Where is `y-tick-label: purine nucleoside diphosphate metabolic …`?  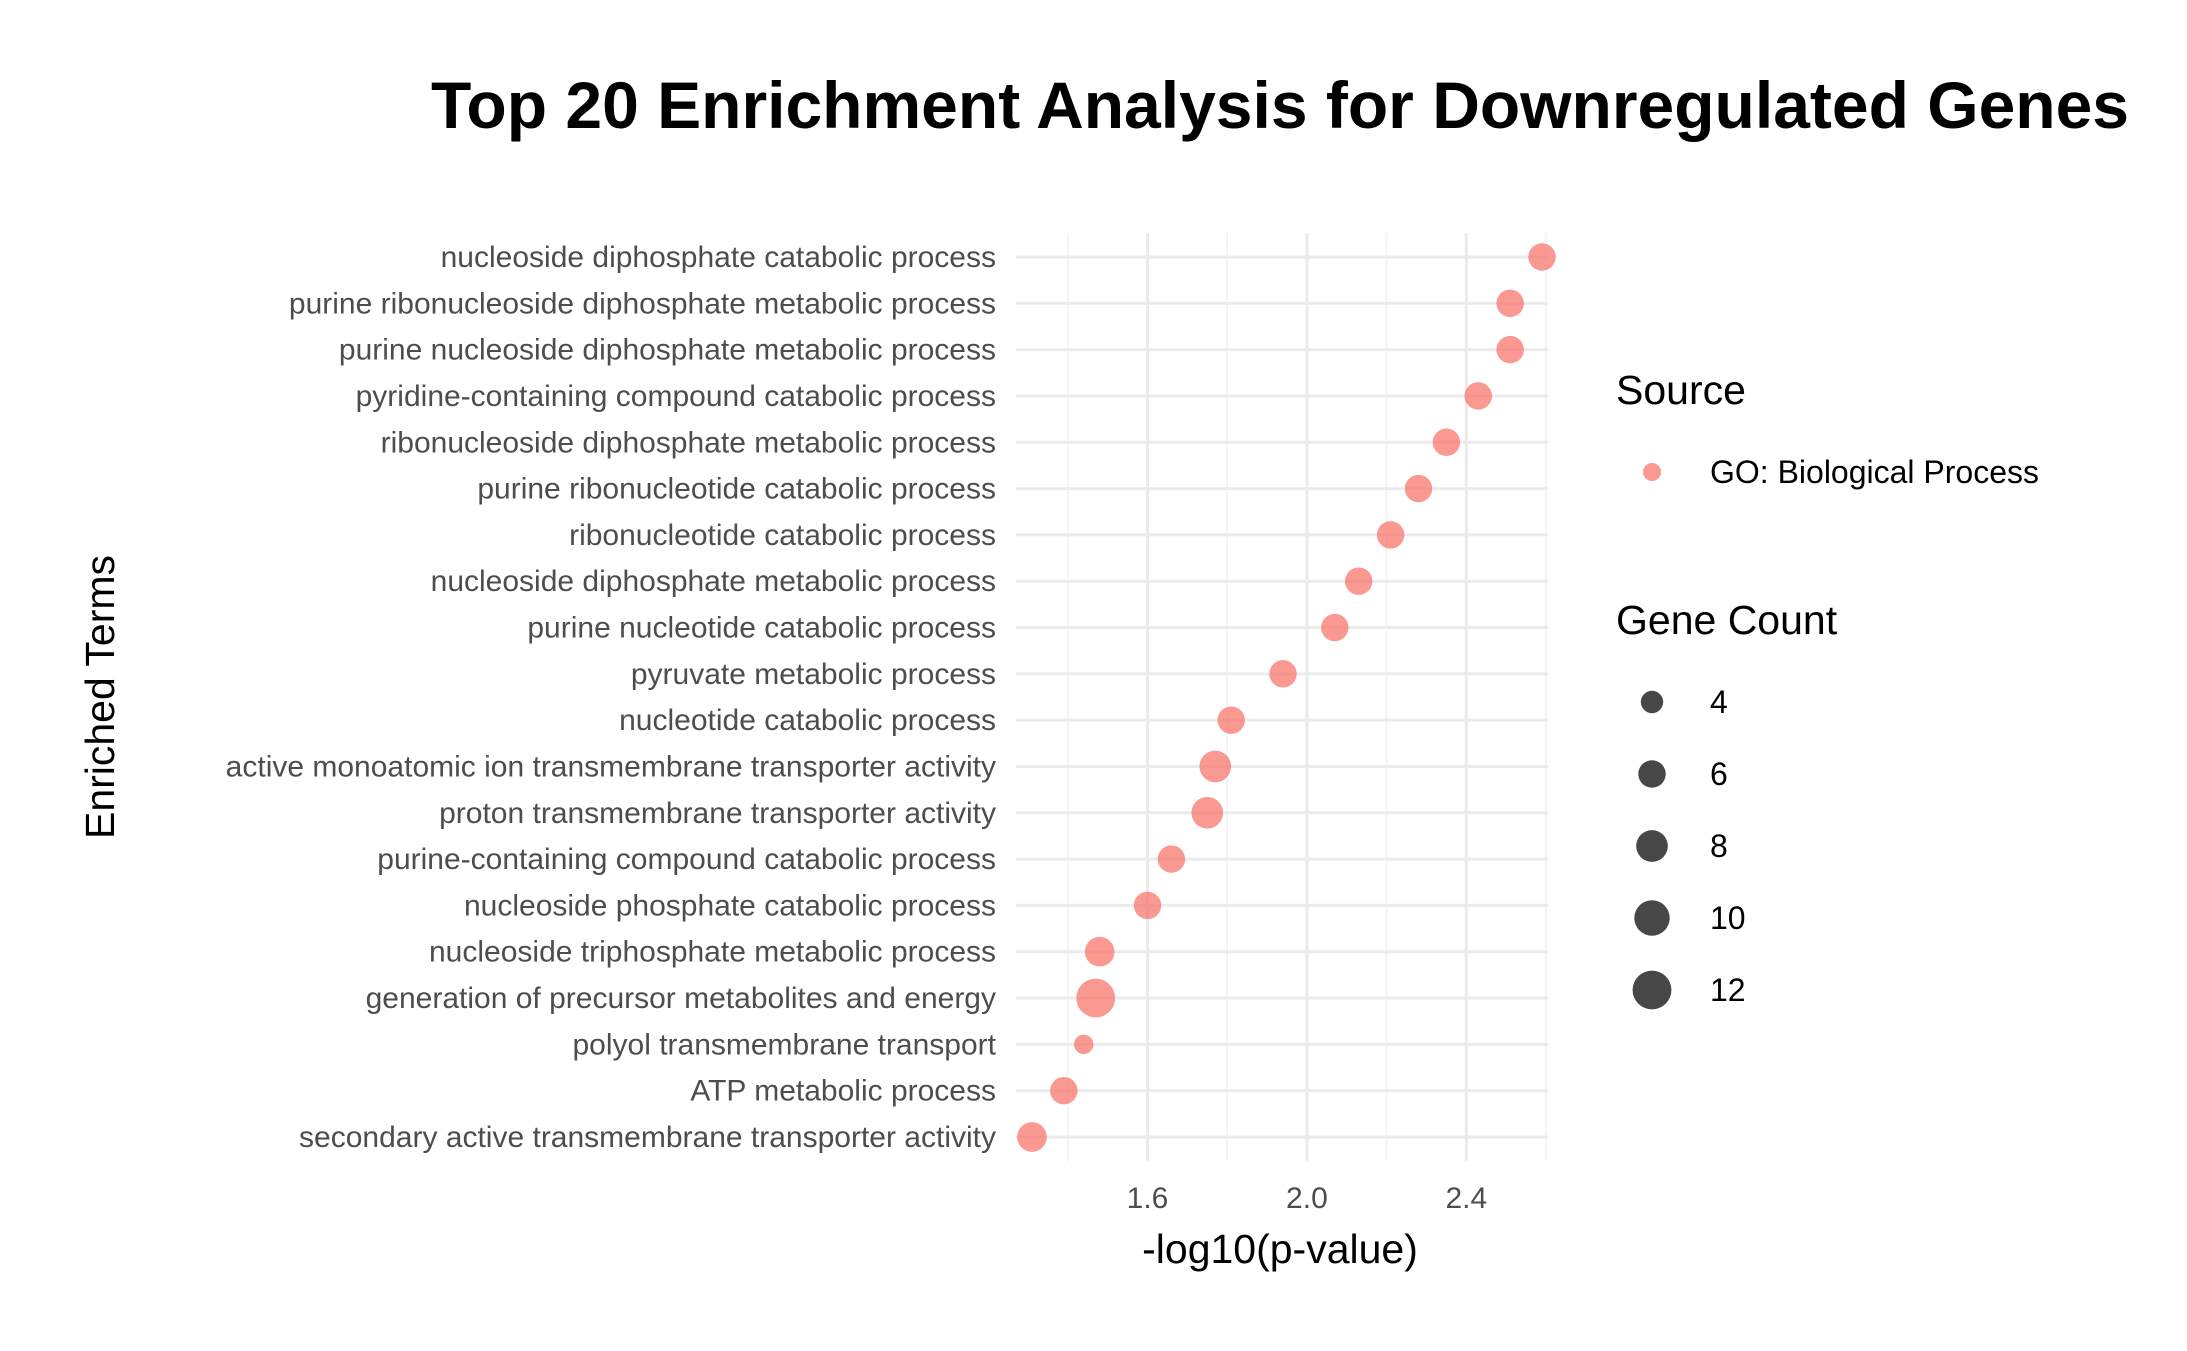 y-tick-label: purine nucleoside diphosphate metabolic … is located at coordinates (667, 350).